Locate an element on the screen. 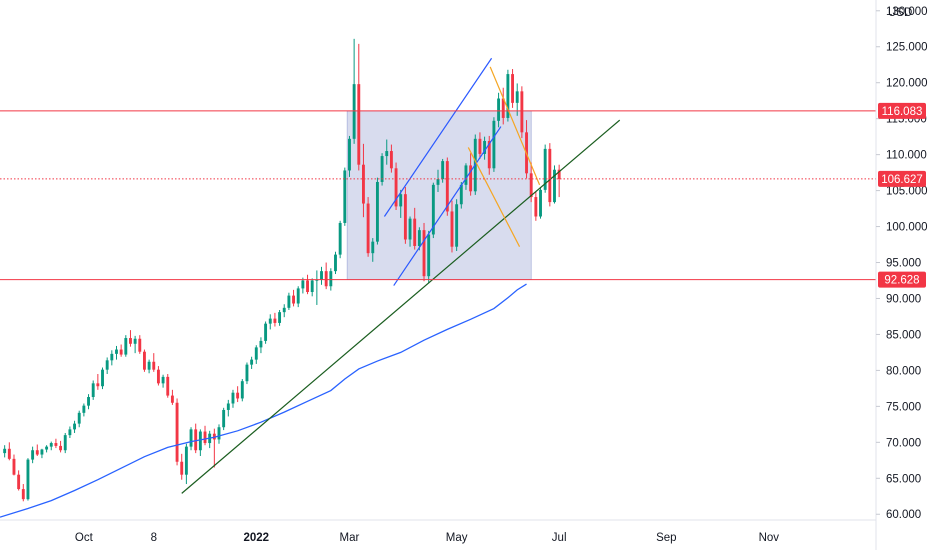 The height and width of the screenshot is (550, 932). y-tick-label: 75.000 is located at coordinates (903, 407).